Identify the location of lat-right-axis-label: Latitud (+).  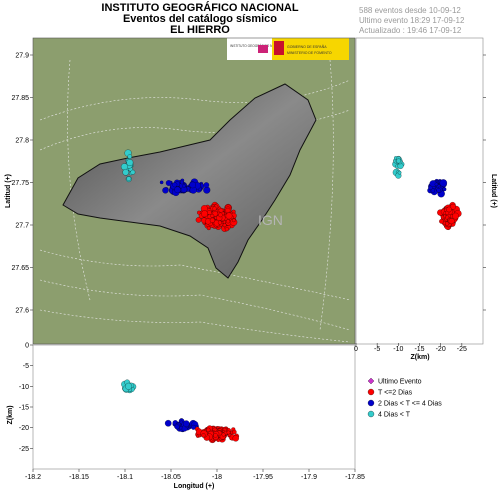
(493, 191).